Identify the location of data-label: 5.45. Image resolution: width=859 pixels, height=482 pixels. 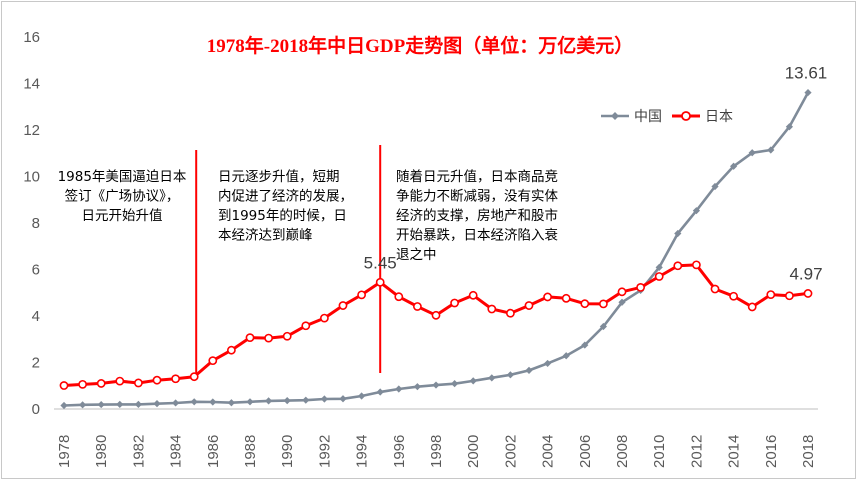
(380, 262).